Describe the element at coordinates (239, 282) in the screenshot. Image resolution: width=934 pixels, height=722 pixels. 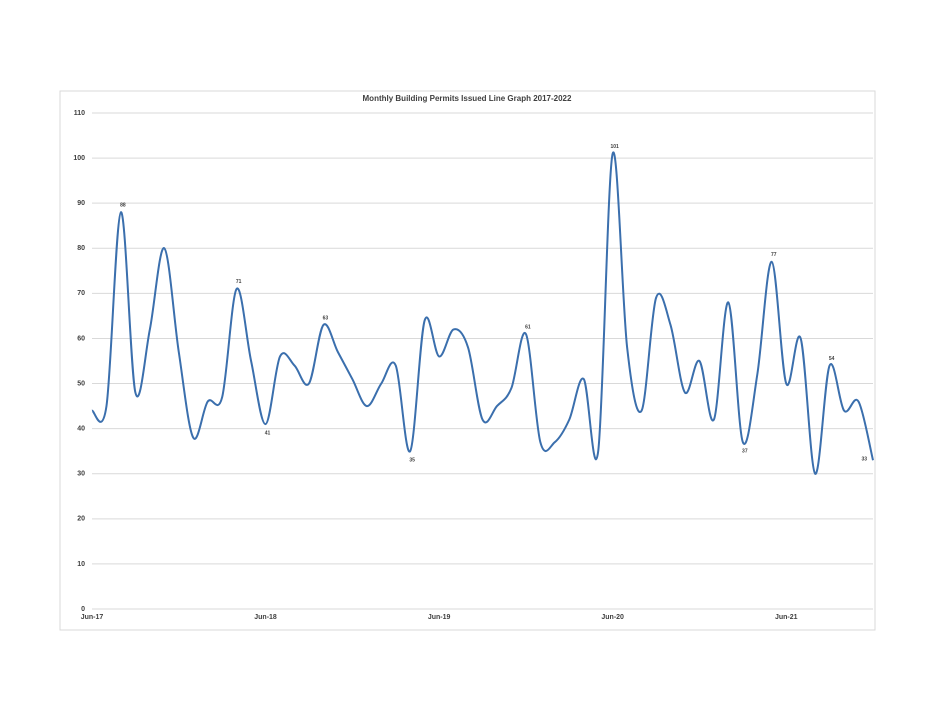
I see `data-label: 71` at that location.